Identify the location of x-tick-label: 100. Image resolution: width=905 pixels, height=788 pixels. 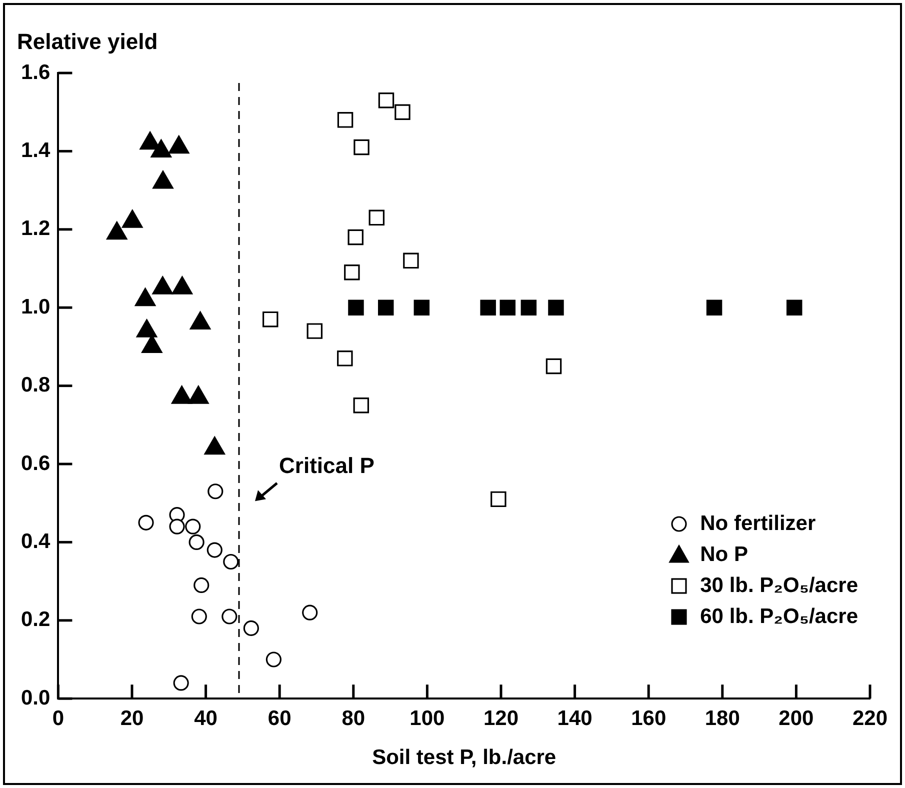
(427, 718).